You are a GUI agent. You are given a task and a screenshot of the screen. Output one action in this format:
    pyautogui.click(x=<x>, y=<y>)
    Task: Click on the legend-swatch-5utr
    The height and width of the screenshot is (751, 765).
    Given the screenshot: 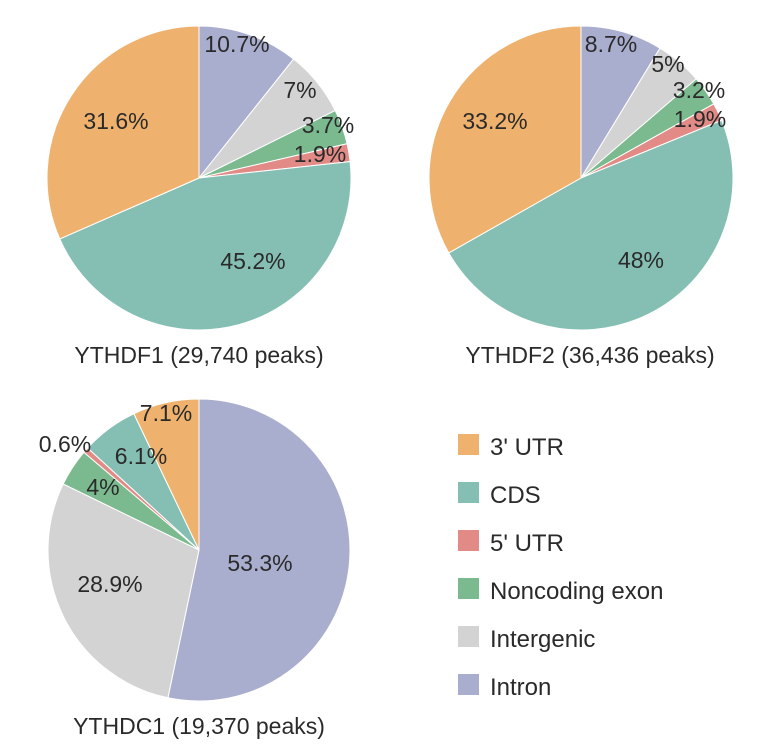 What is the action you would take?
    pyautogui.click(x=468, y=540)
    